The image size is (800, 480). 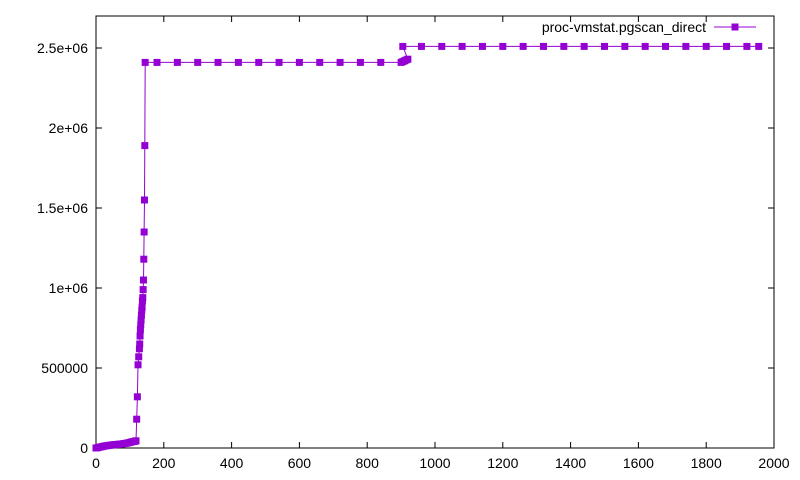 I want to click on legend: proc-vmstat.pgscan_direct, so click(x=649, y=27).